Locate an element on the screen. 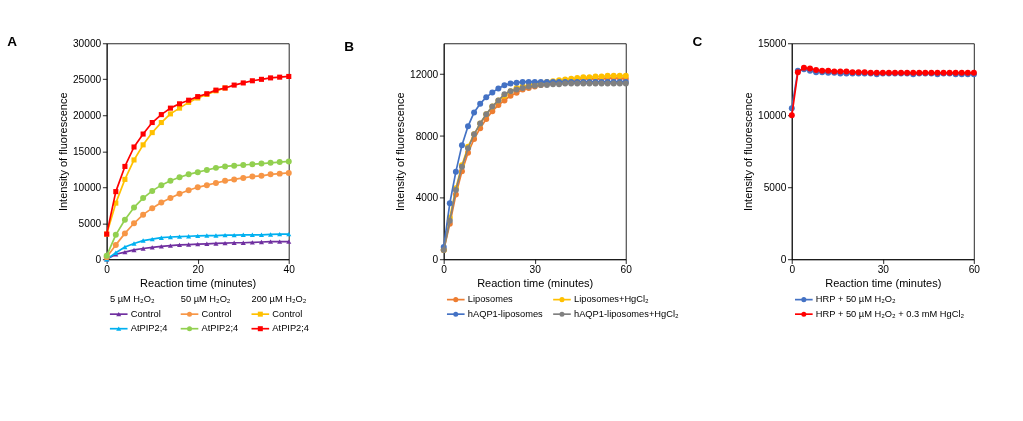 This screenshot has width=1023, height=421. text: 5 µM H₂O₂ is located at coordinates (132, 299).